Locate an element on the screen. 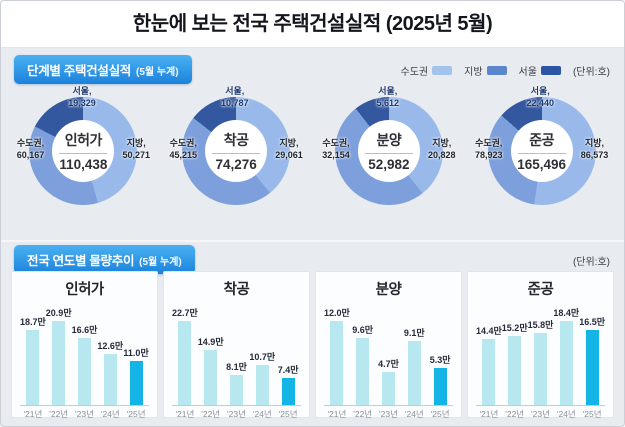 This screenshot has width=625, height=427. year-tick-label: '24년 is located at coordinates (414, 414).